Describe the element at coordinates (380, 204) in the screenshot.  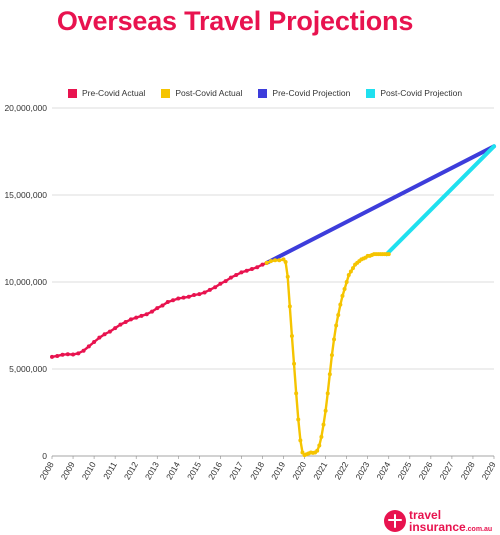
I see `series-line-pre-covid-projection` at that location.